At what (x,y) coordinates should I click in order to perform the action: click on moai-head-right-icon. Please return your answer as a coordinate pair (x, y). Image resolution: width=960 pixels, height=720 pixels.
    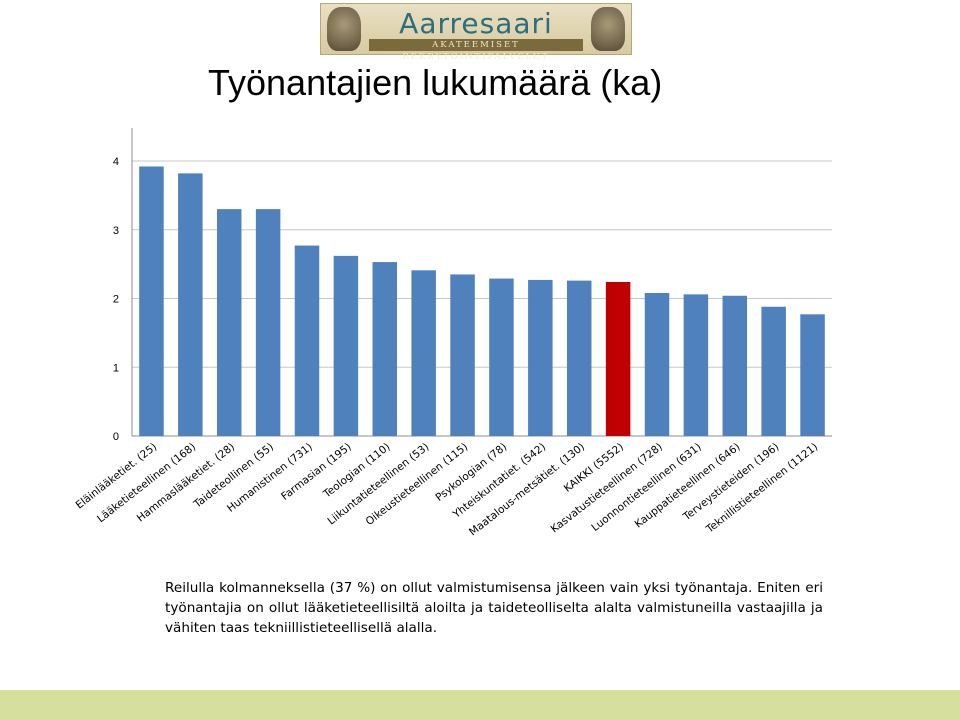
    Looking at the image, I should click on (608, 29).